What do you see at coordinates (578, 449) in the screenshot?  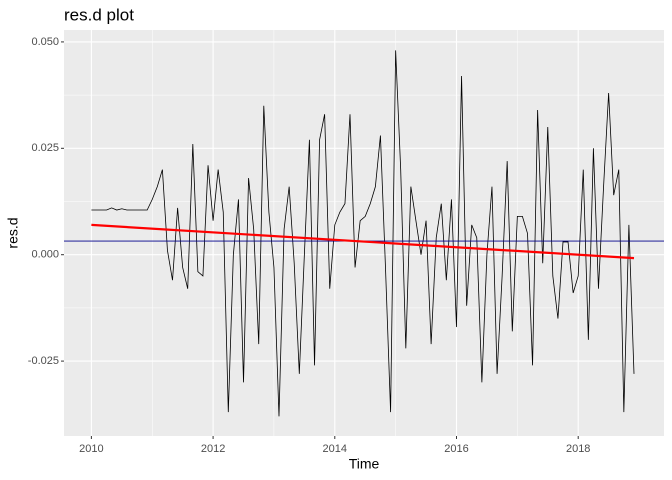 I see `x-tick-label: 2018` at bounding box center [578, 449].